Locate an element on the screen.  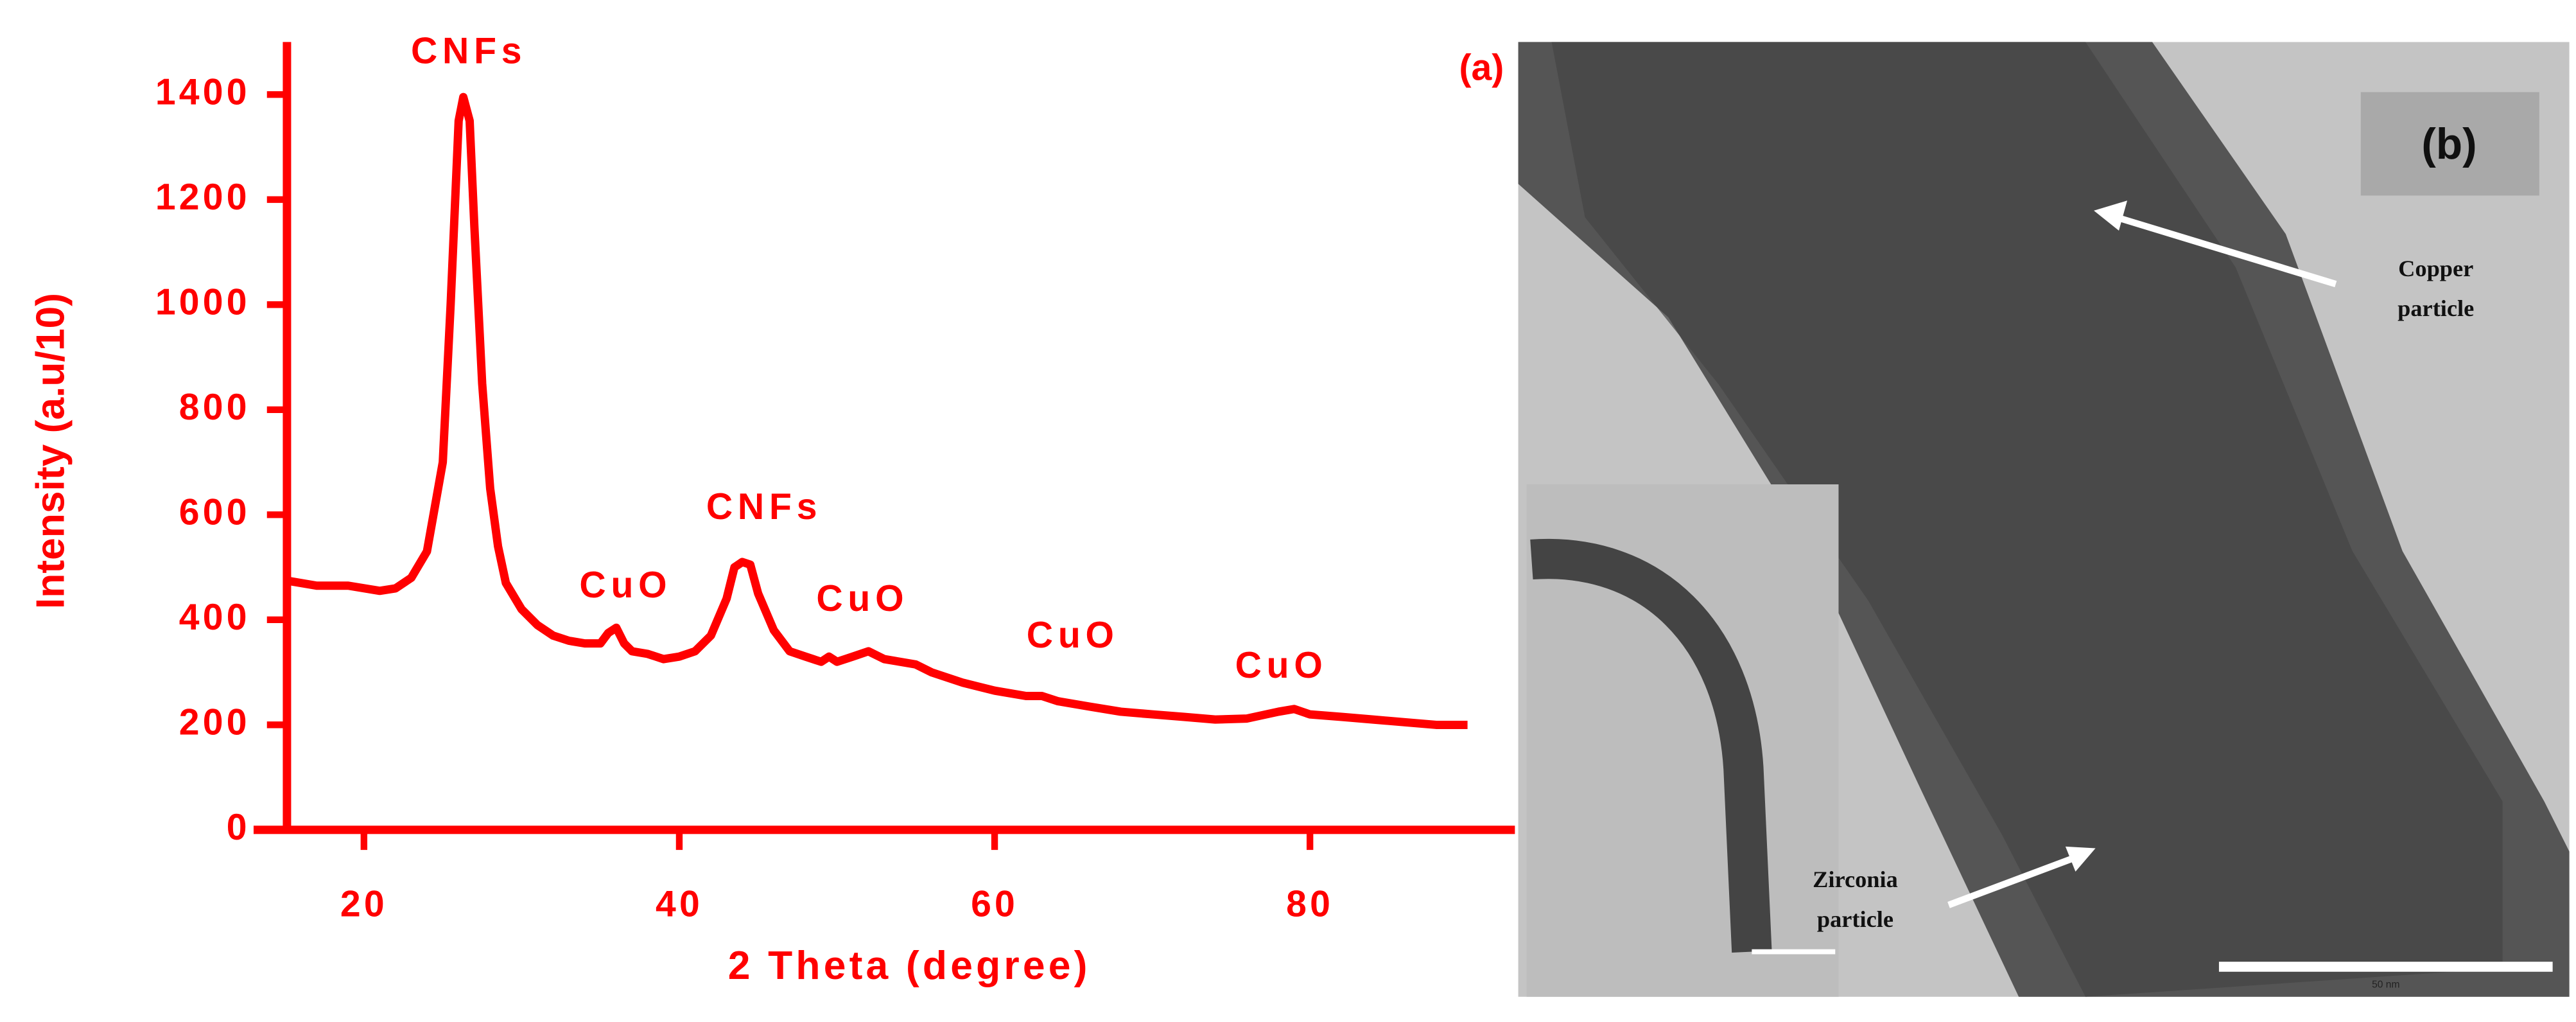
x-tick-label: 20 is located at coordinates (364, 904).